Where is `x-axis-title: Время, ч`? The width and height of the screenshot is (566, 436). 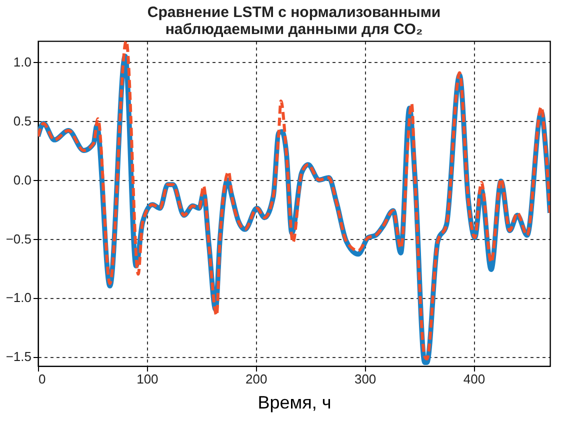
x-axis-title: Время, ч is located at coordinates (295, 402).